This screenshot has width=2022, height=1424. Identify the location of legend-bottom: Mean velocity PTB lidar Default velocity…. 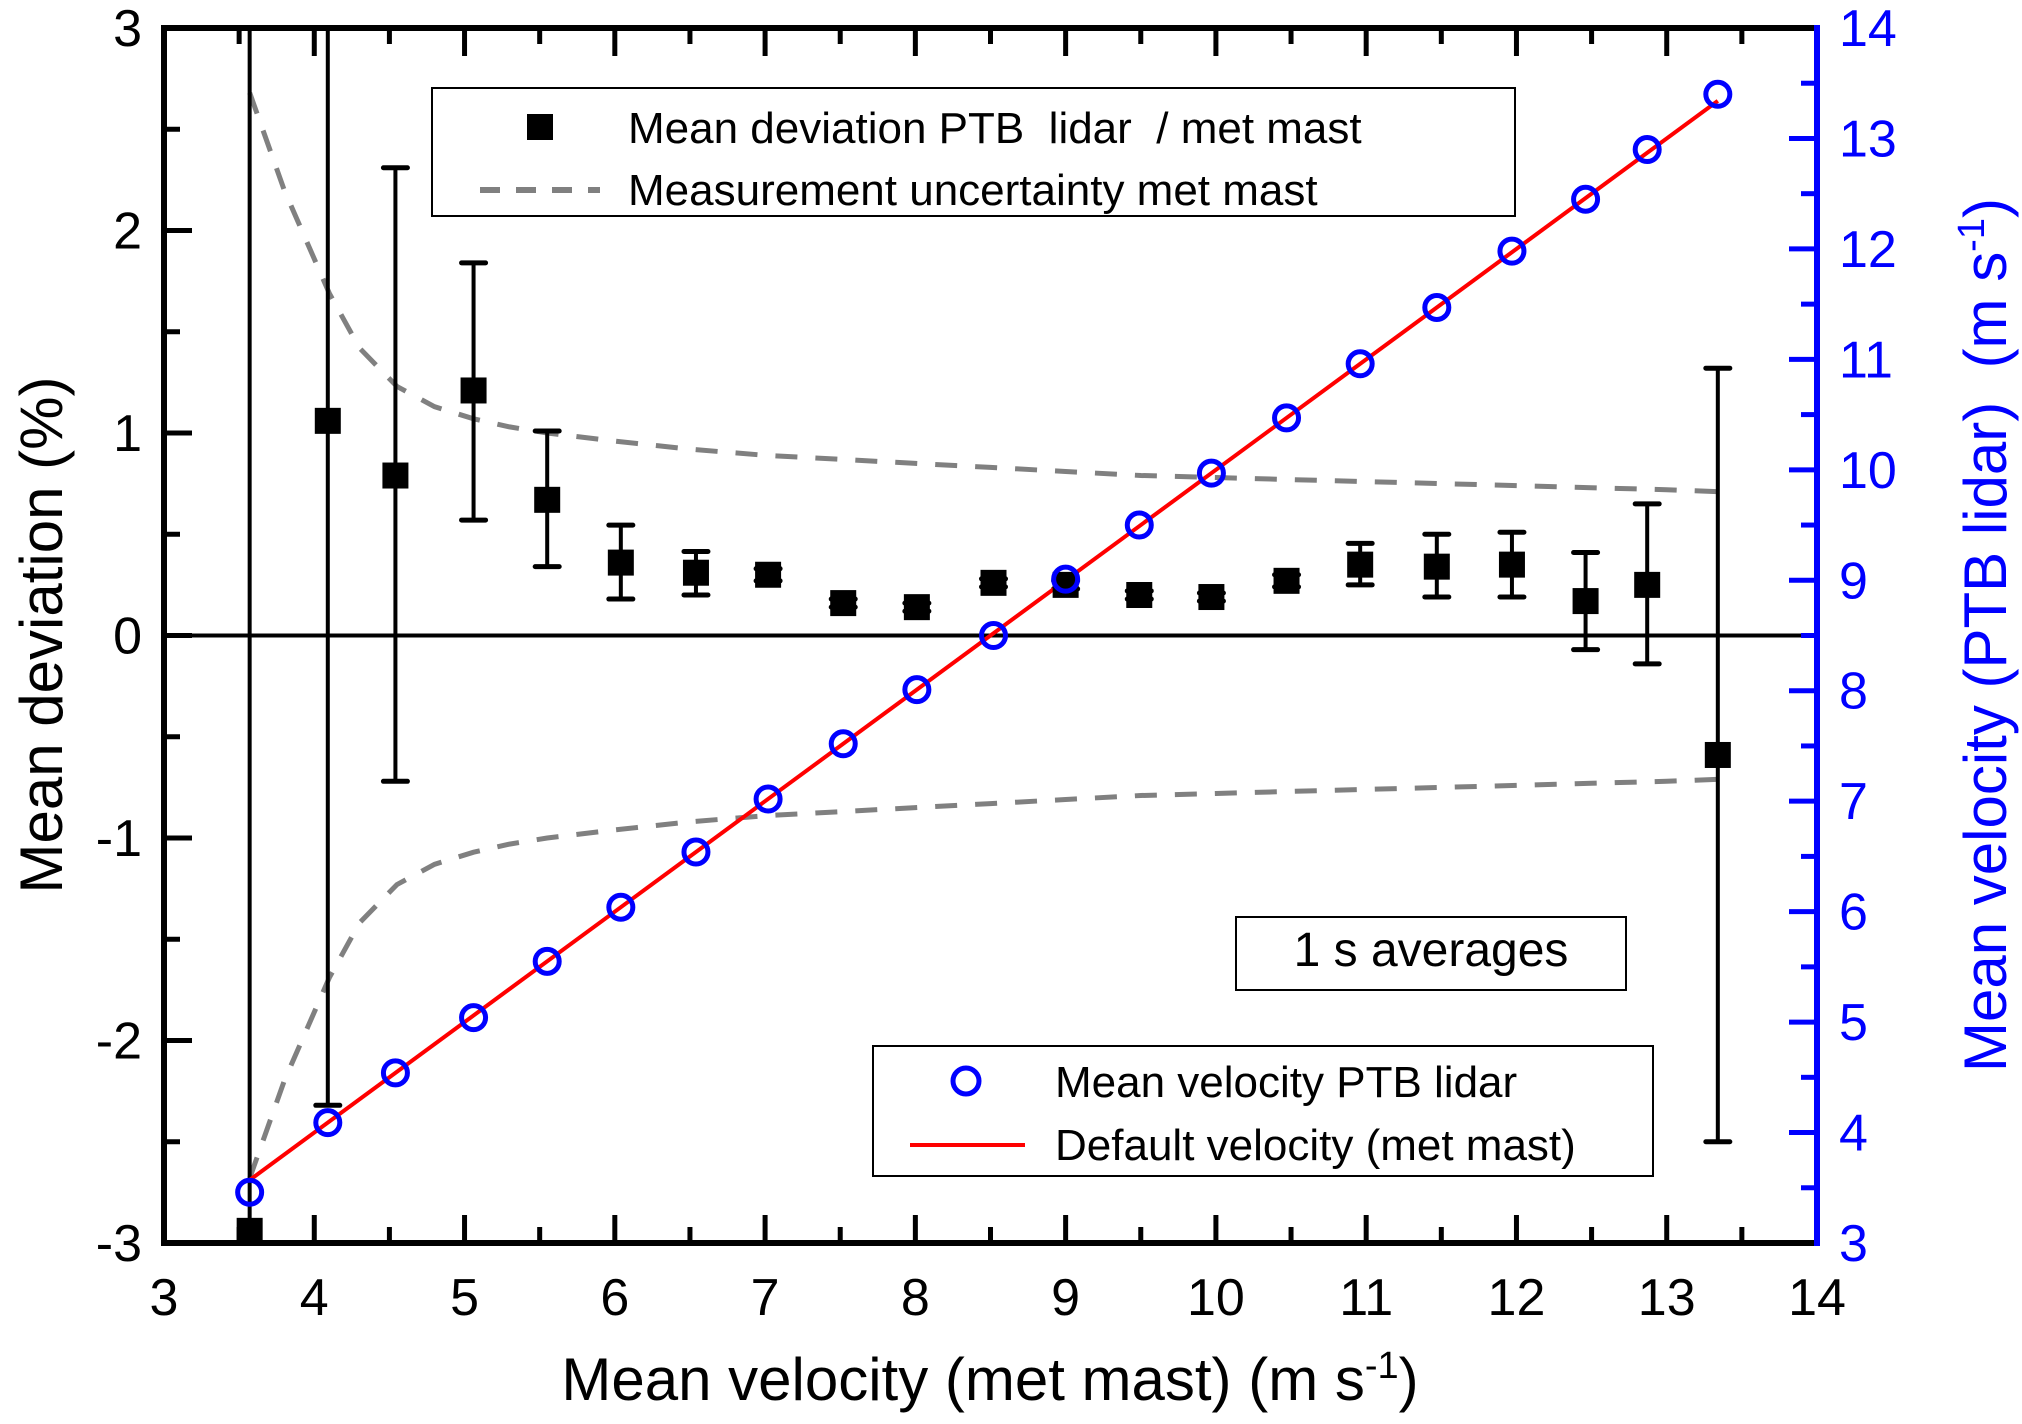
(1263, 1111).